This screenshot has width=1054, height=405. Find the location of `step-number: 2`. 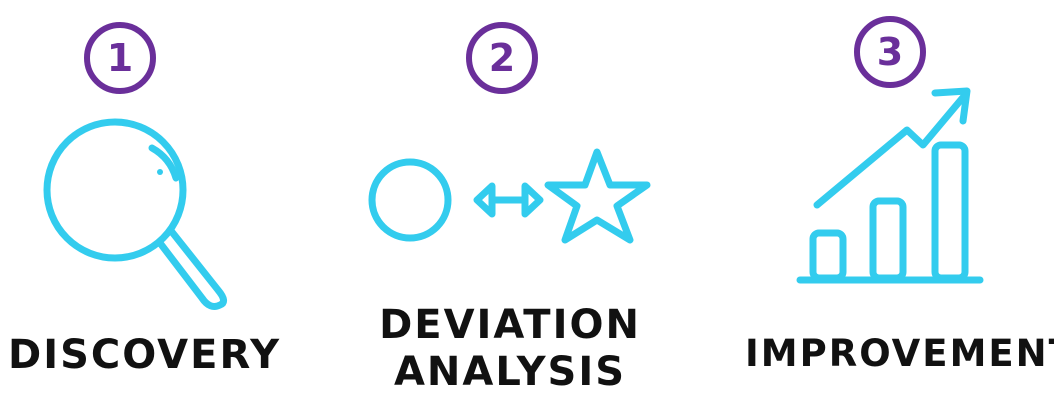

step-number: 2 is located at coordinates (502, 58).